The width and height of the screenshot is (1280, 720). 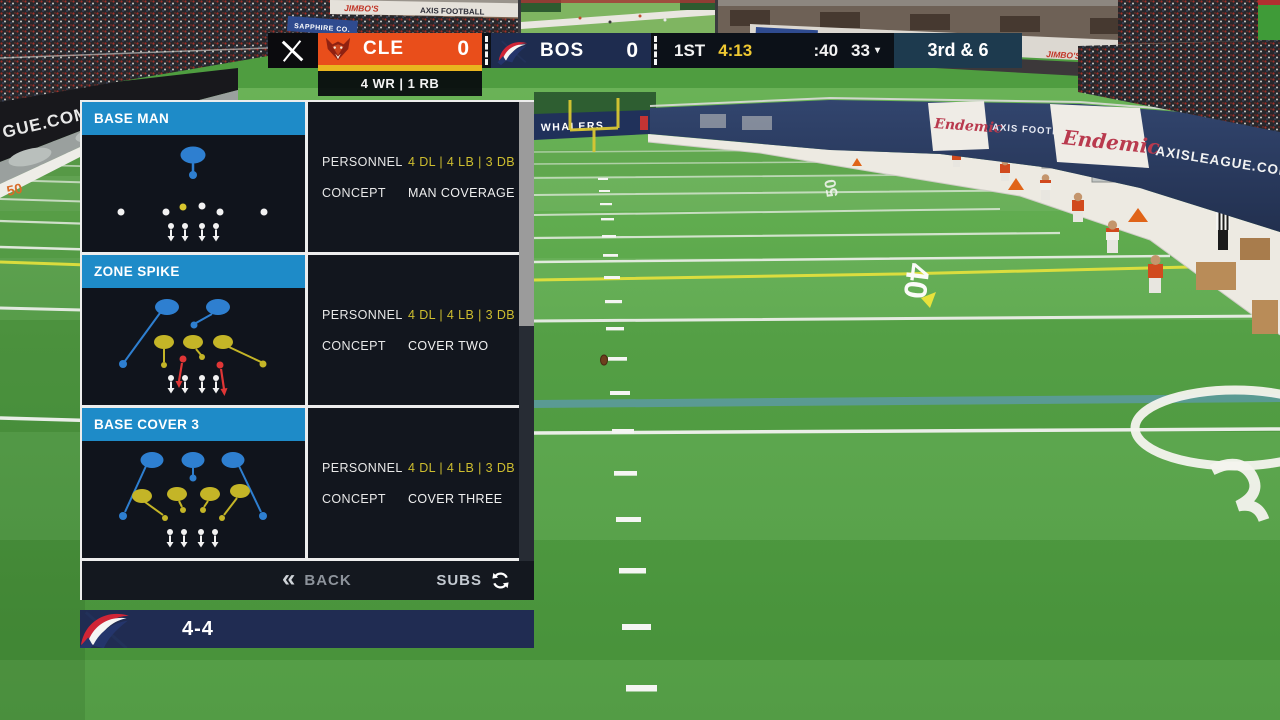 I want to click on chevron-down-icon: ▾, so click(x=877, y=50).